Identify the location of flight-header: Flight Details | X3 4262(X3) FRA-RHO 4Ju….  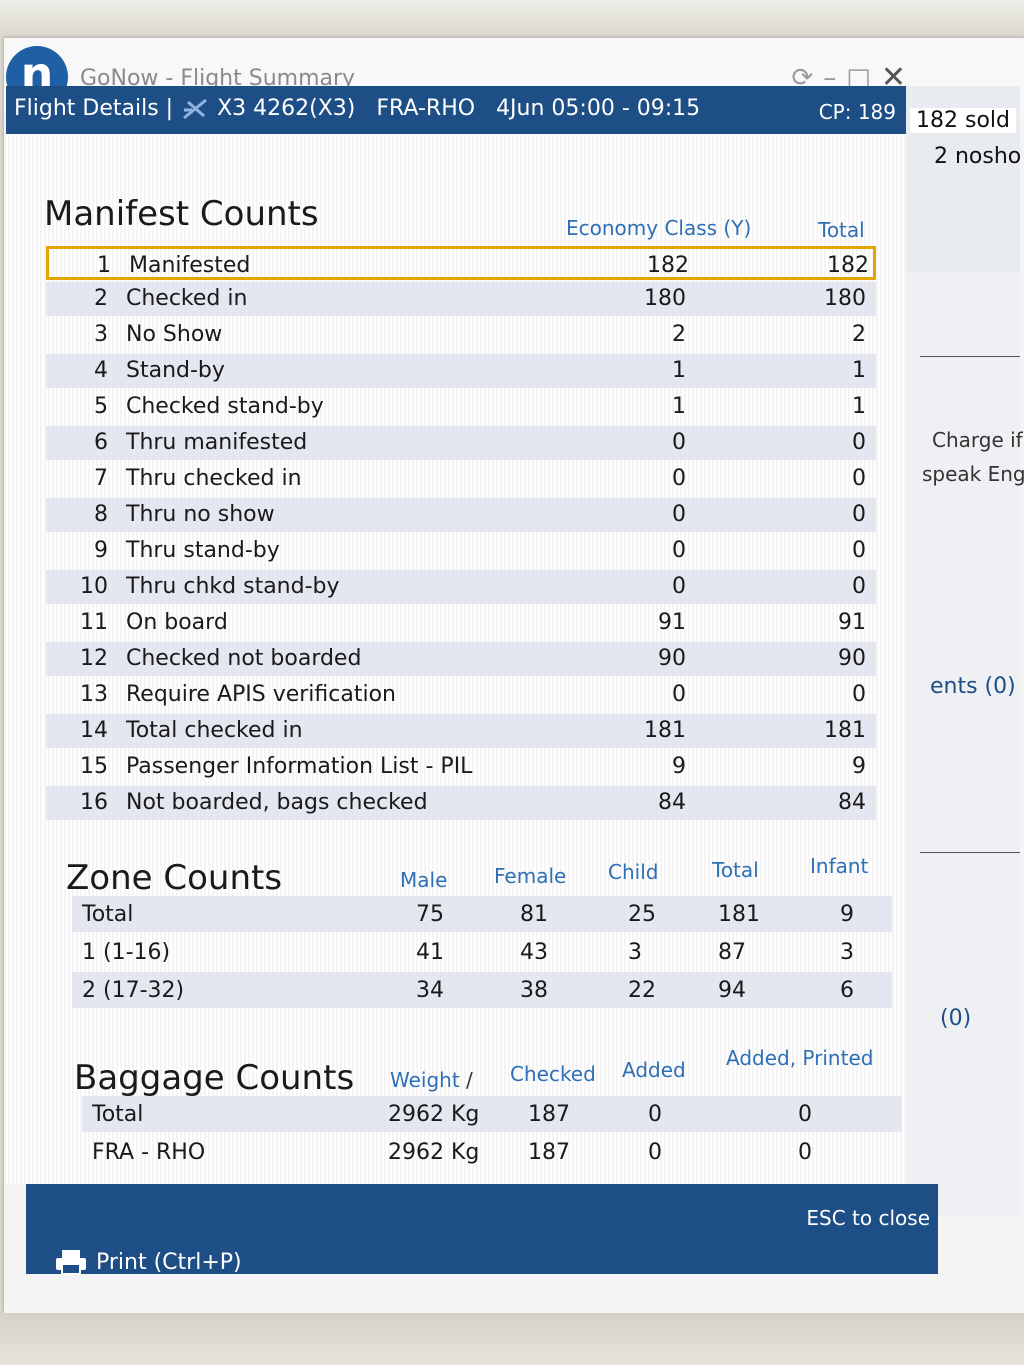
(456, 110).